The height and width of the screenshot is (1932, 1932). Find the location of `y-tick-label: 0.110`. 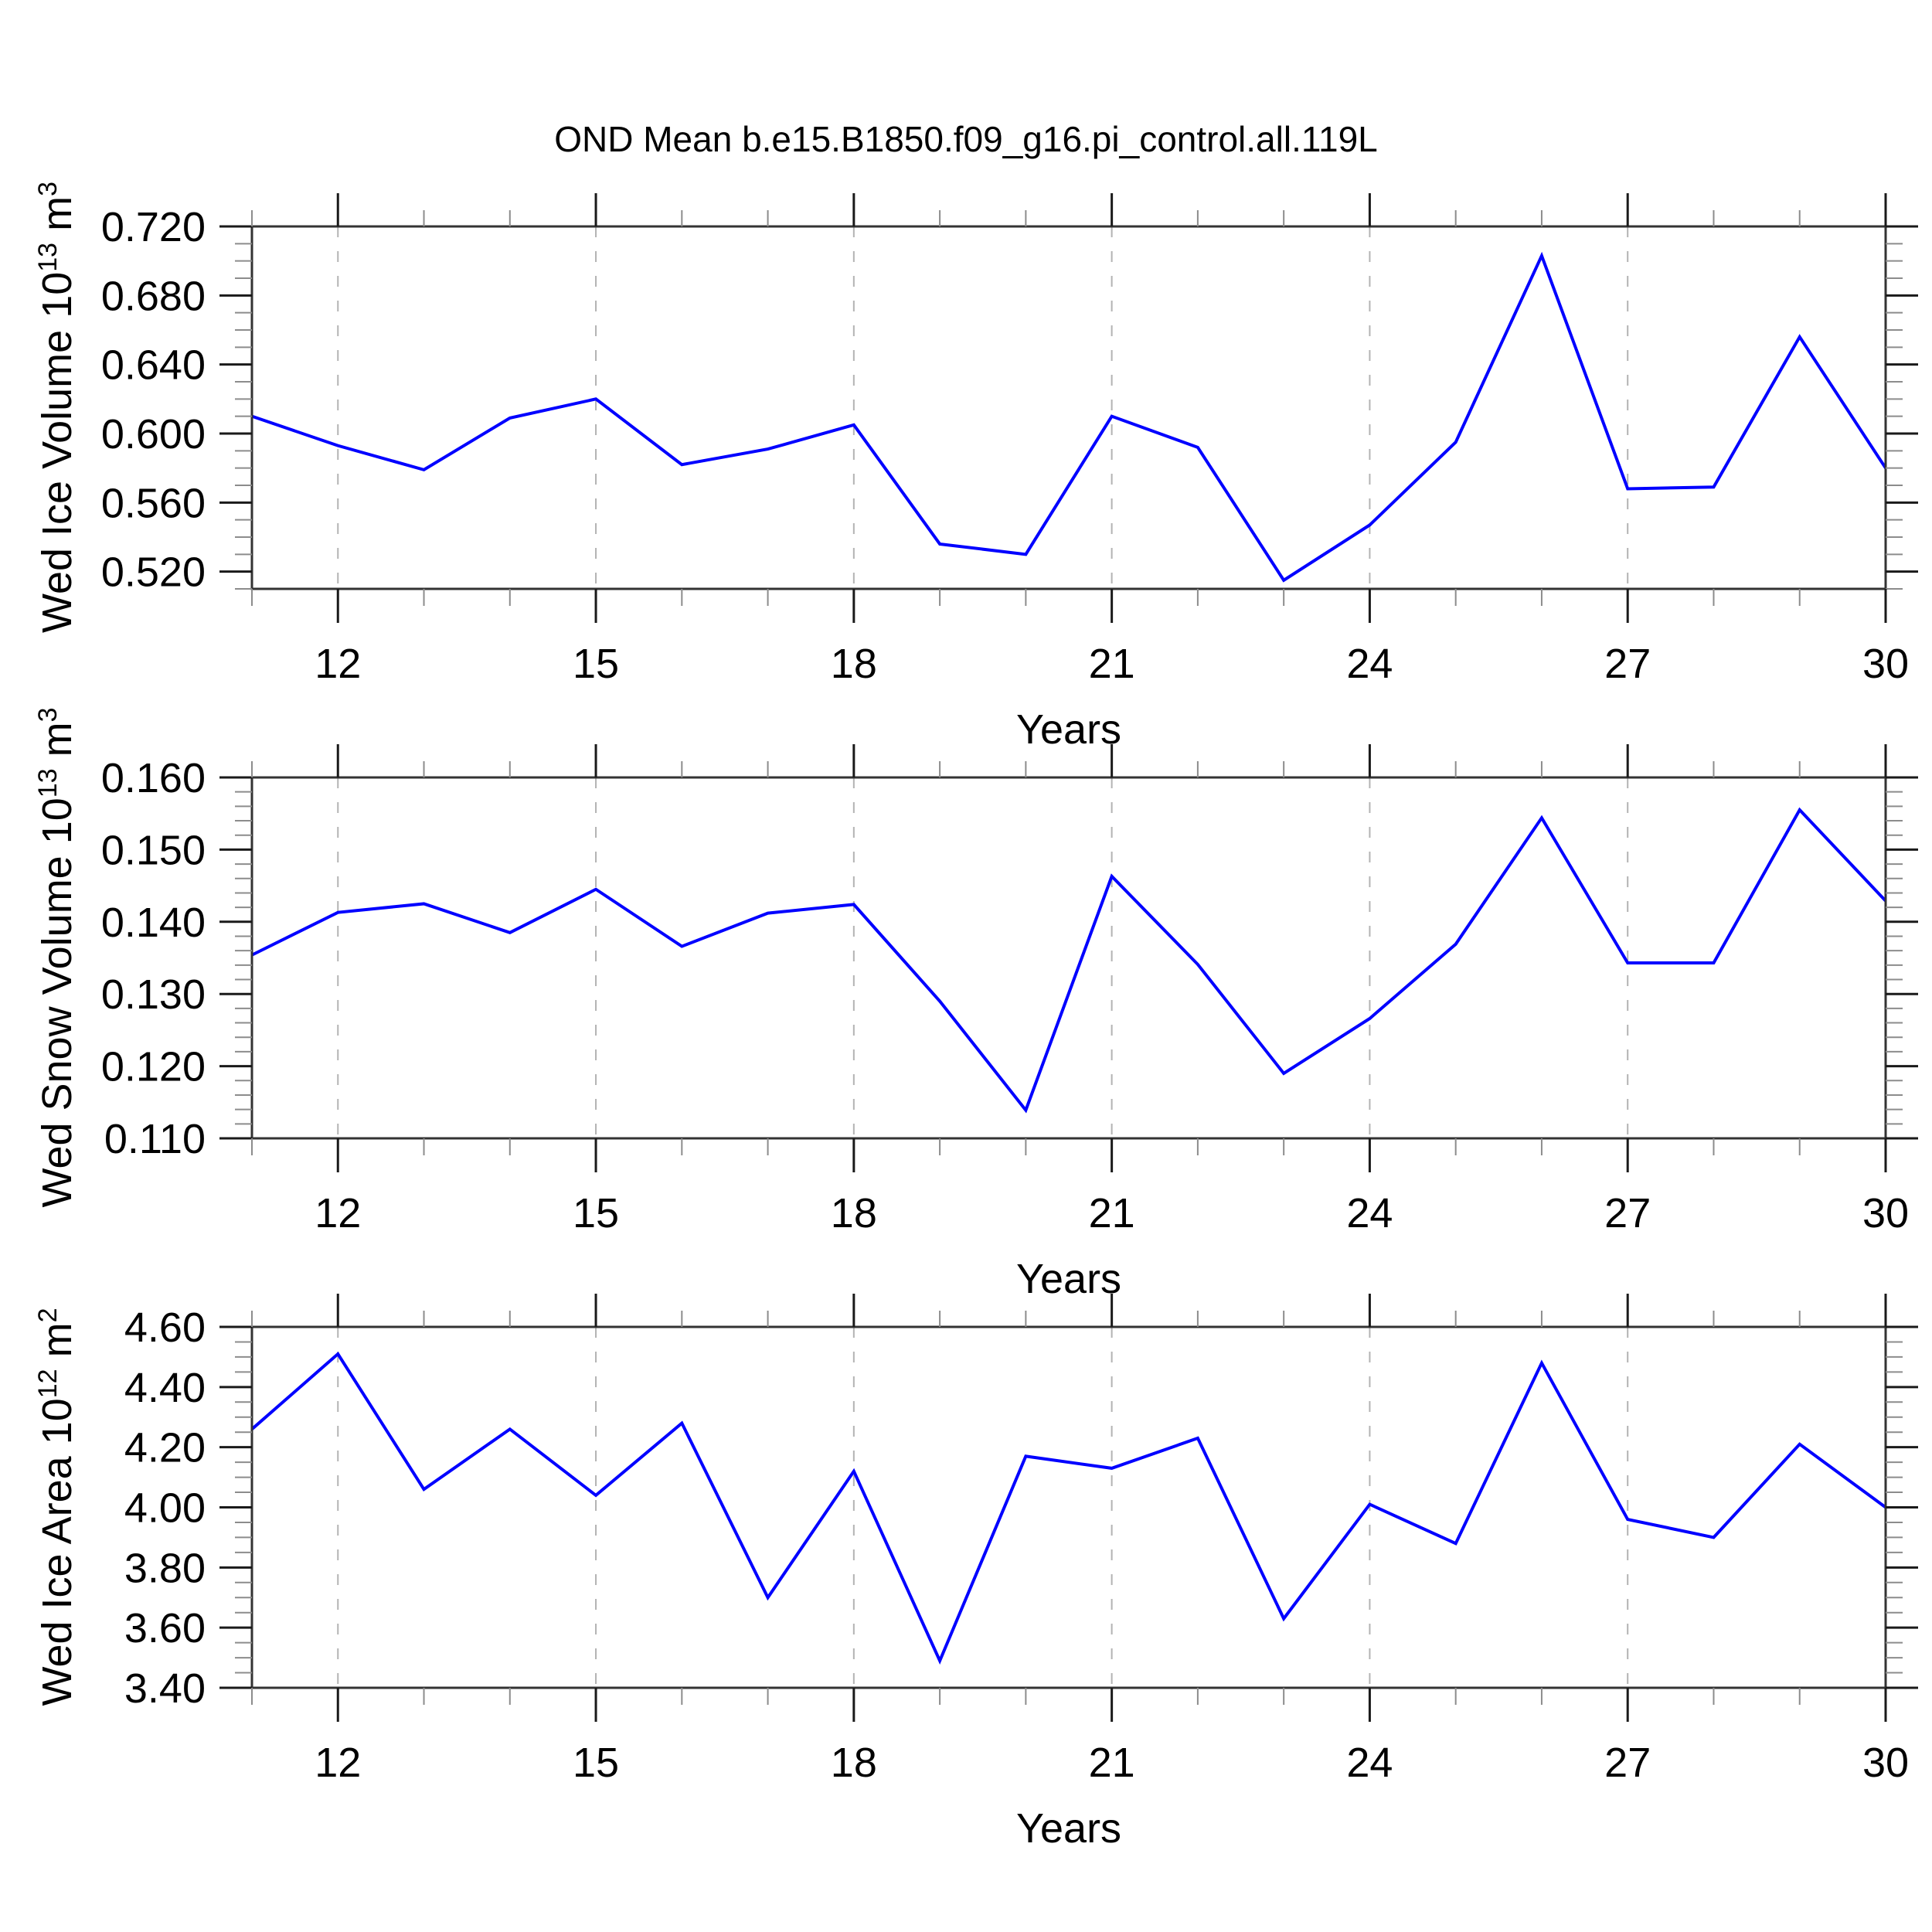

y-tick-label: 0.110 is located at coordinates (155, 1139).